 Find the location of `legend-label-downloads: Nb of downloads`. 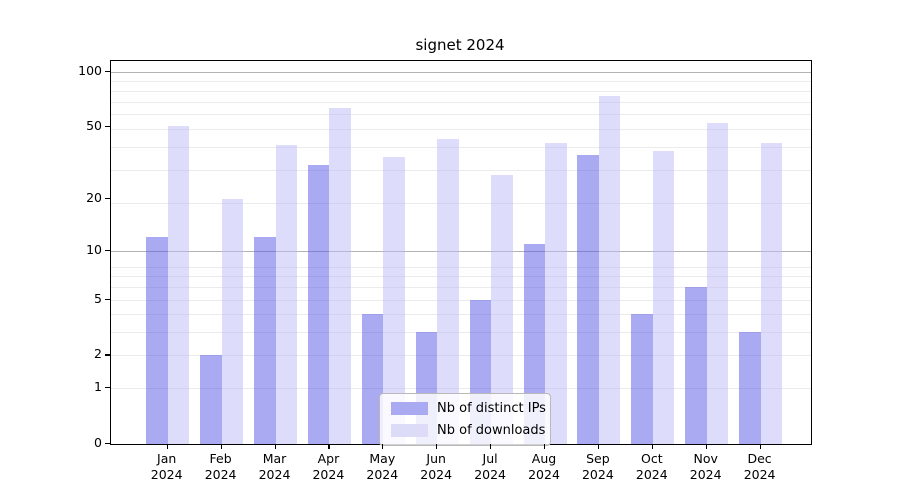

legend-label-downloads: Nb of downloads is located at coordinates (491, 430).